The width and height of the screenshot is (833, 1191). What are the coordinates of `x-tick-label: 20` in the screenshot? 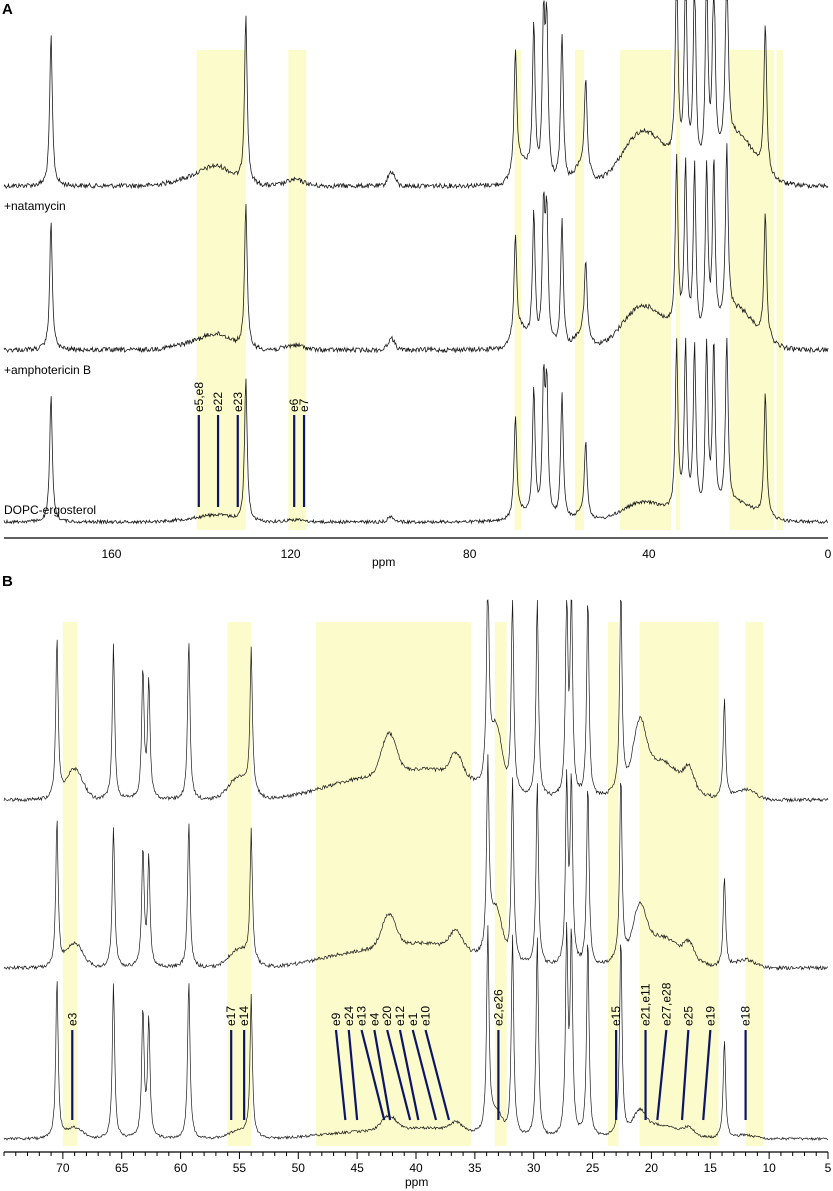 It's located at (652, 1168).